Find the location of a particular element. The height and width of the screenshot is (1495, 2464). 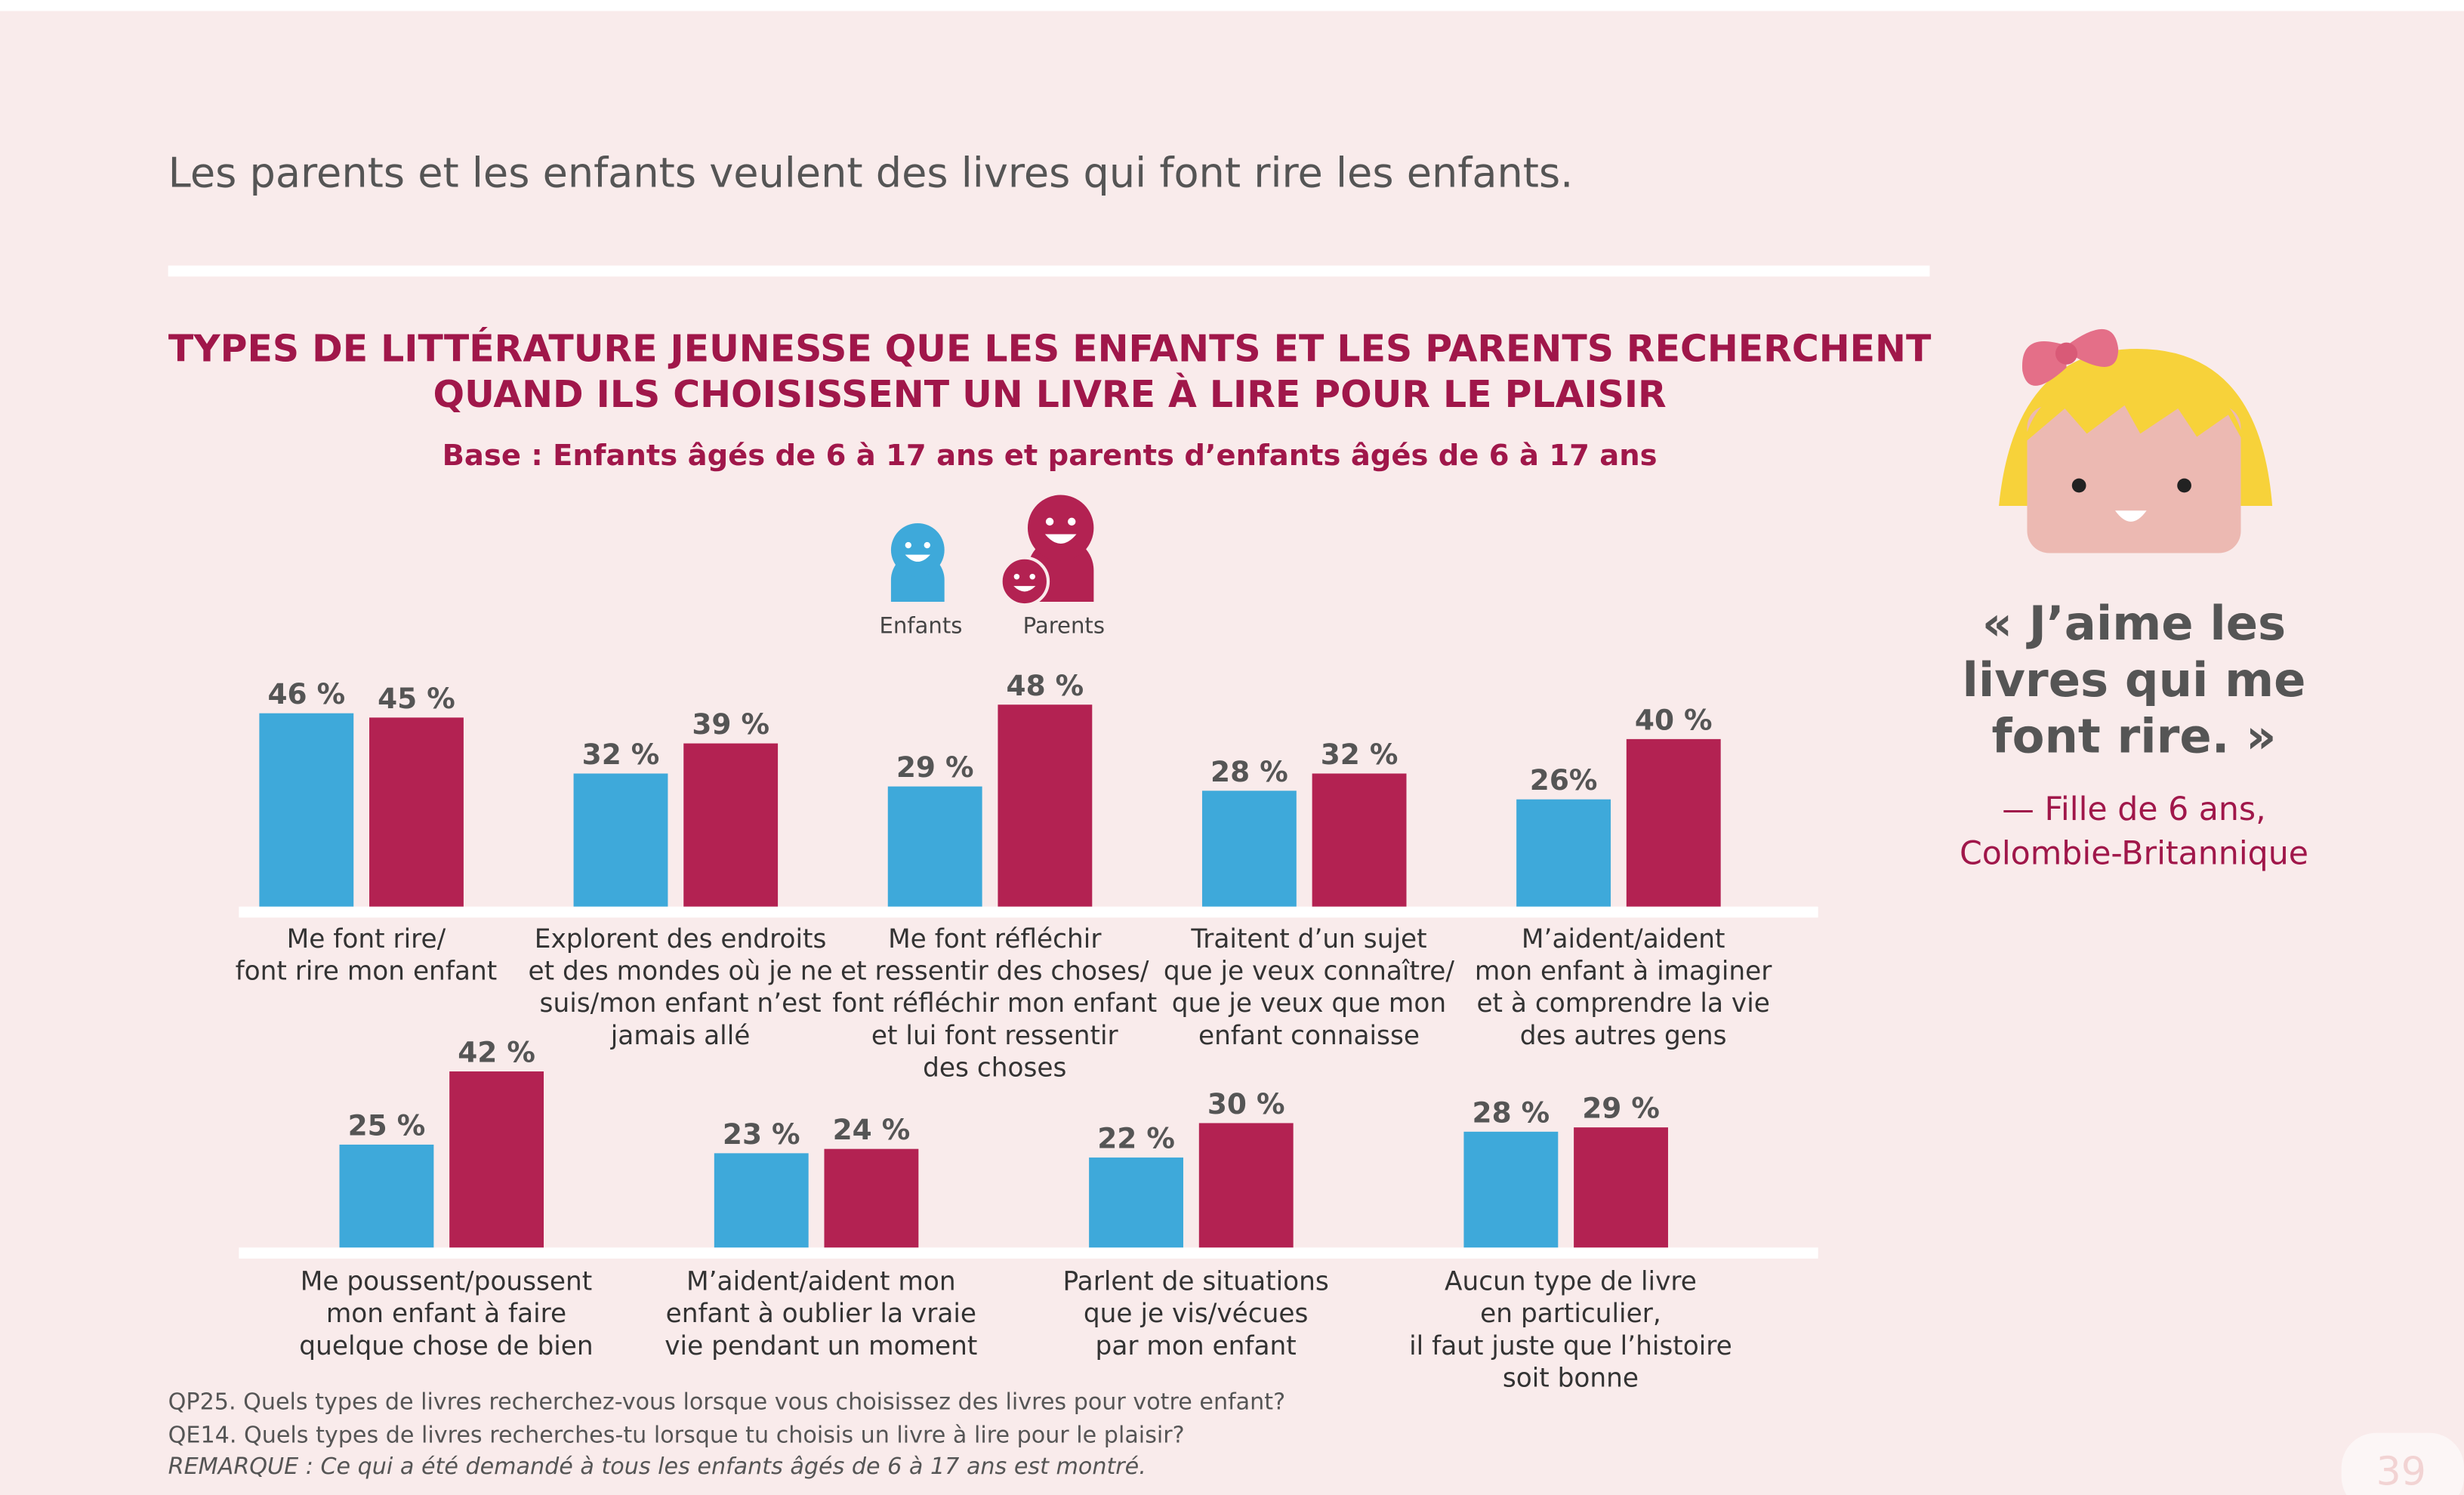

legend-label: Parents is located at coordinates (1064, 626).